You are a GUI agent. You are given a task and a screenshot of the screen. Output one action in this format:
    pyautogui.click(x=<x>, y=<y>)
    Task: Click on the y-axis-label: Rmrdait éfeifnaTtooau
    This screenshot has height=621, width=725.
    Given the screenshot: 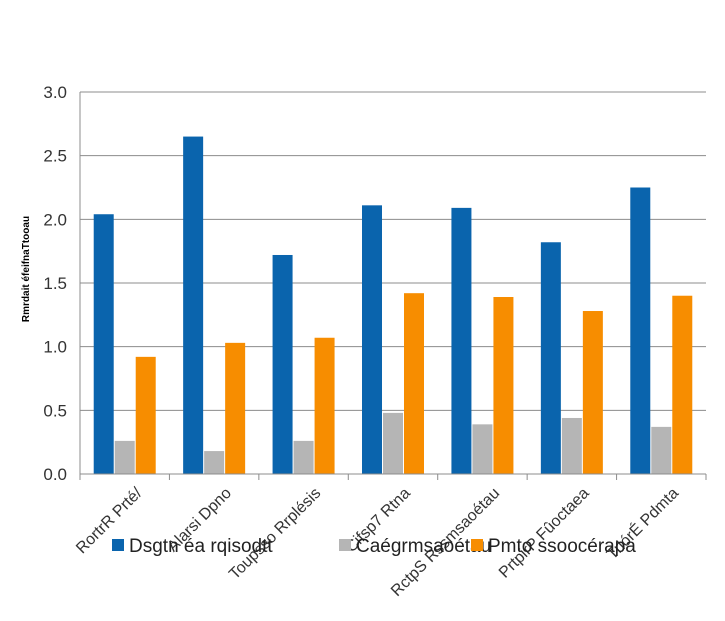 What is the action you would take?
    pyautogui.click(x=26, y=269)
    